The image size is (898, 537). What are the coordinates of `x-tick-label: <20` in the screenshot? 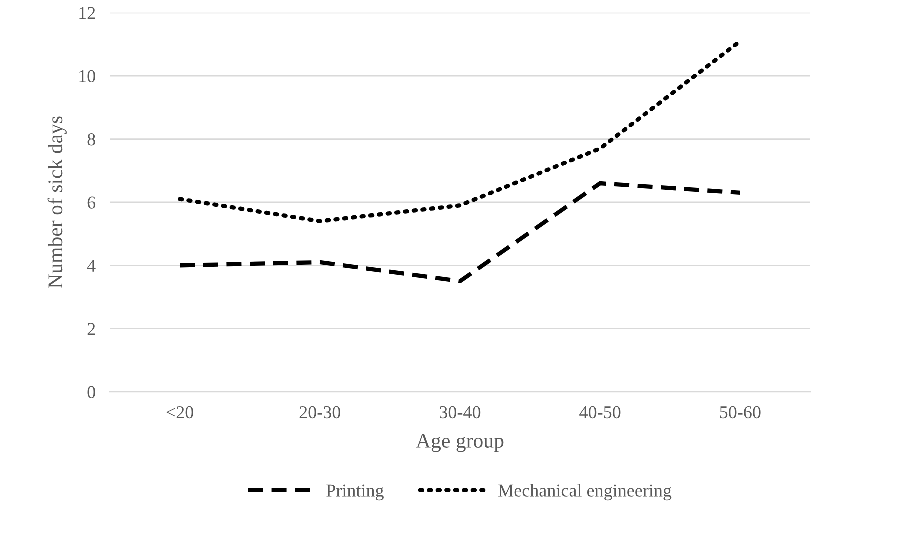 It's located at (180, 412).